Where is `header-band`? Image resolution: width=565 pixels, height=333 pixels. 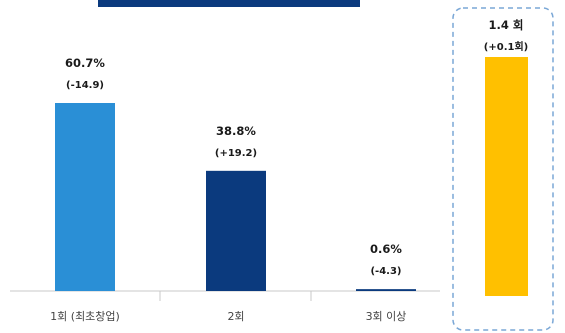
header-band is located at coordinates (229, 3).